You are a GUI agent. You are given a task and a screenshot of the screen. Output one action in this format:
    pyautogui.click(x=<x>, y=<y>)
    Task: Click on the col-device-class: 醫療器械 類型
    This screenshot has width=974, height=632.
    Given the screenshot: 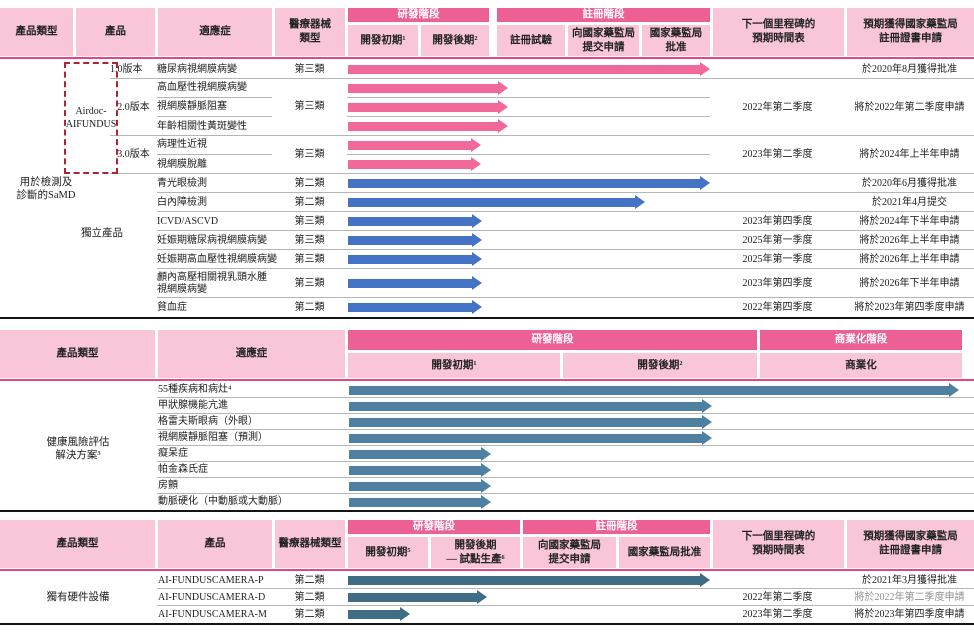 What is the action you would take?
    pyautogui.click(x=310, y=32)
    